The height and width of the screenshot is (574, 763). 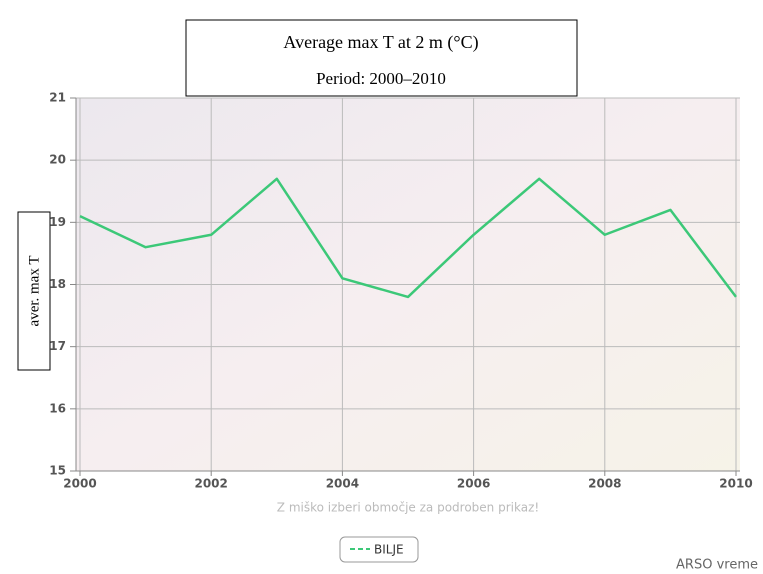 I want to click on x-tick-label: 2002, so click(x=210, y=484).